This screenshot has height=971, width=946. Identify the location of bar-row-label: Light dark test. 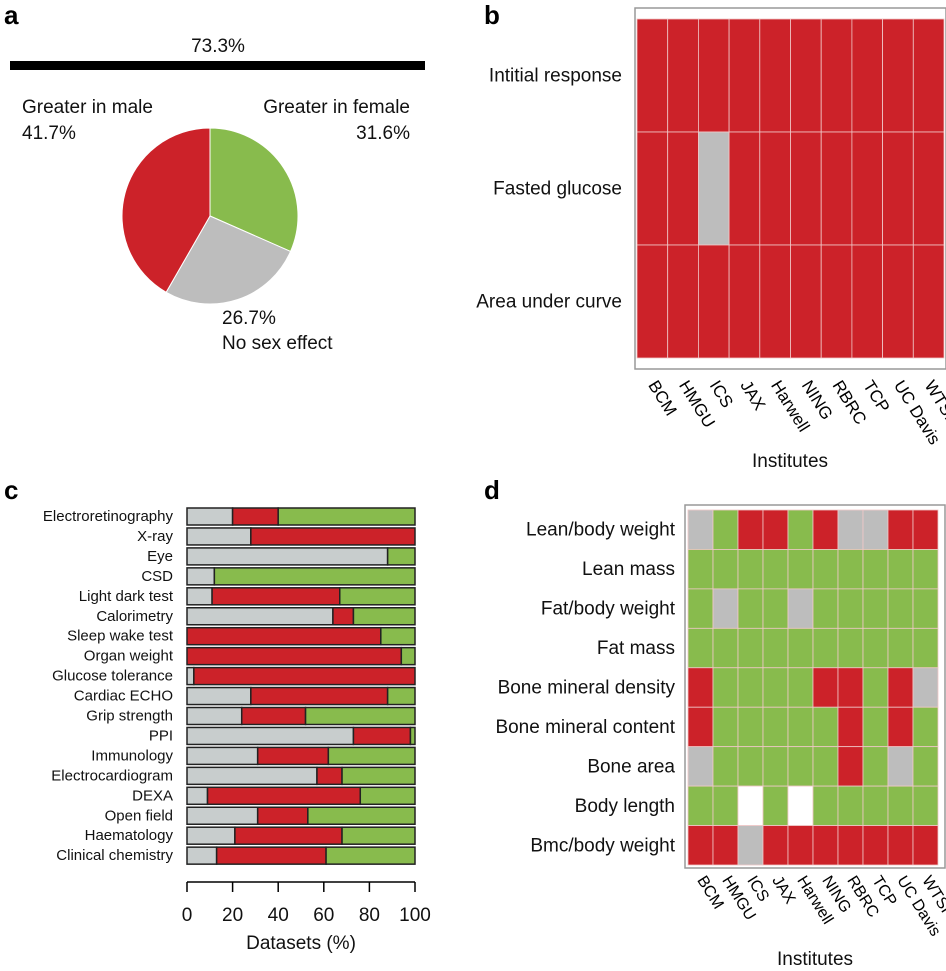
(126, 596).